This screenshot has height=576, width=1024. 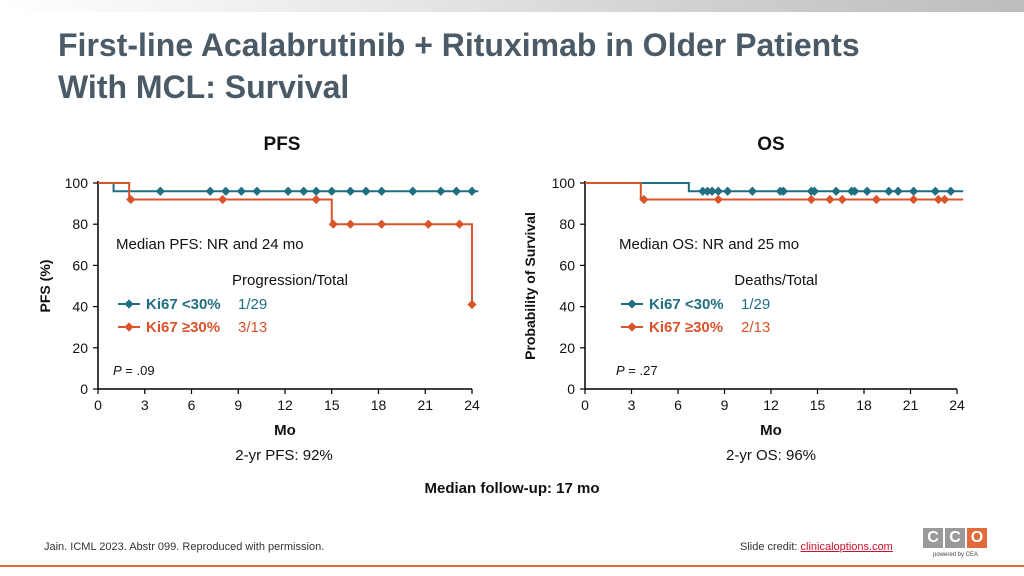 What do you see at coordinates (775, 280) in the screenshot?
I see `os-group-header: Deaths/Total` at bounding box center [775, 280].